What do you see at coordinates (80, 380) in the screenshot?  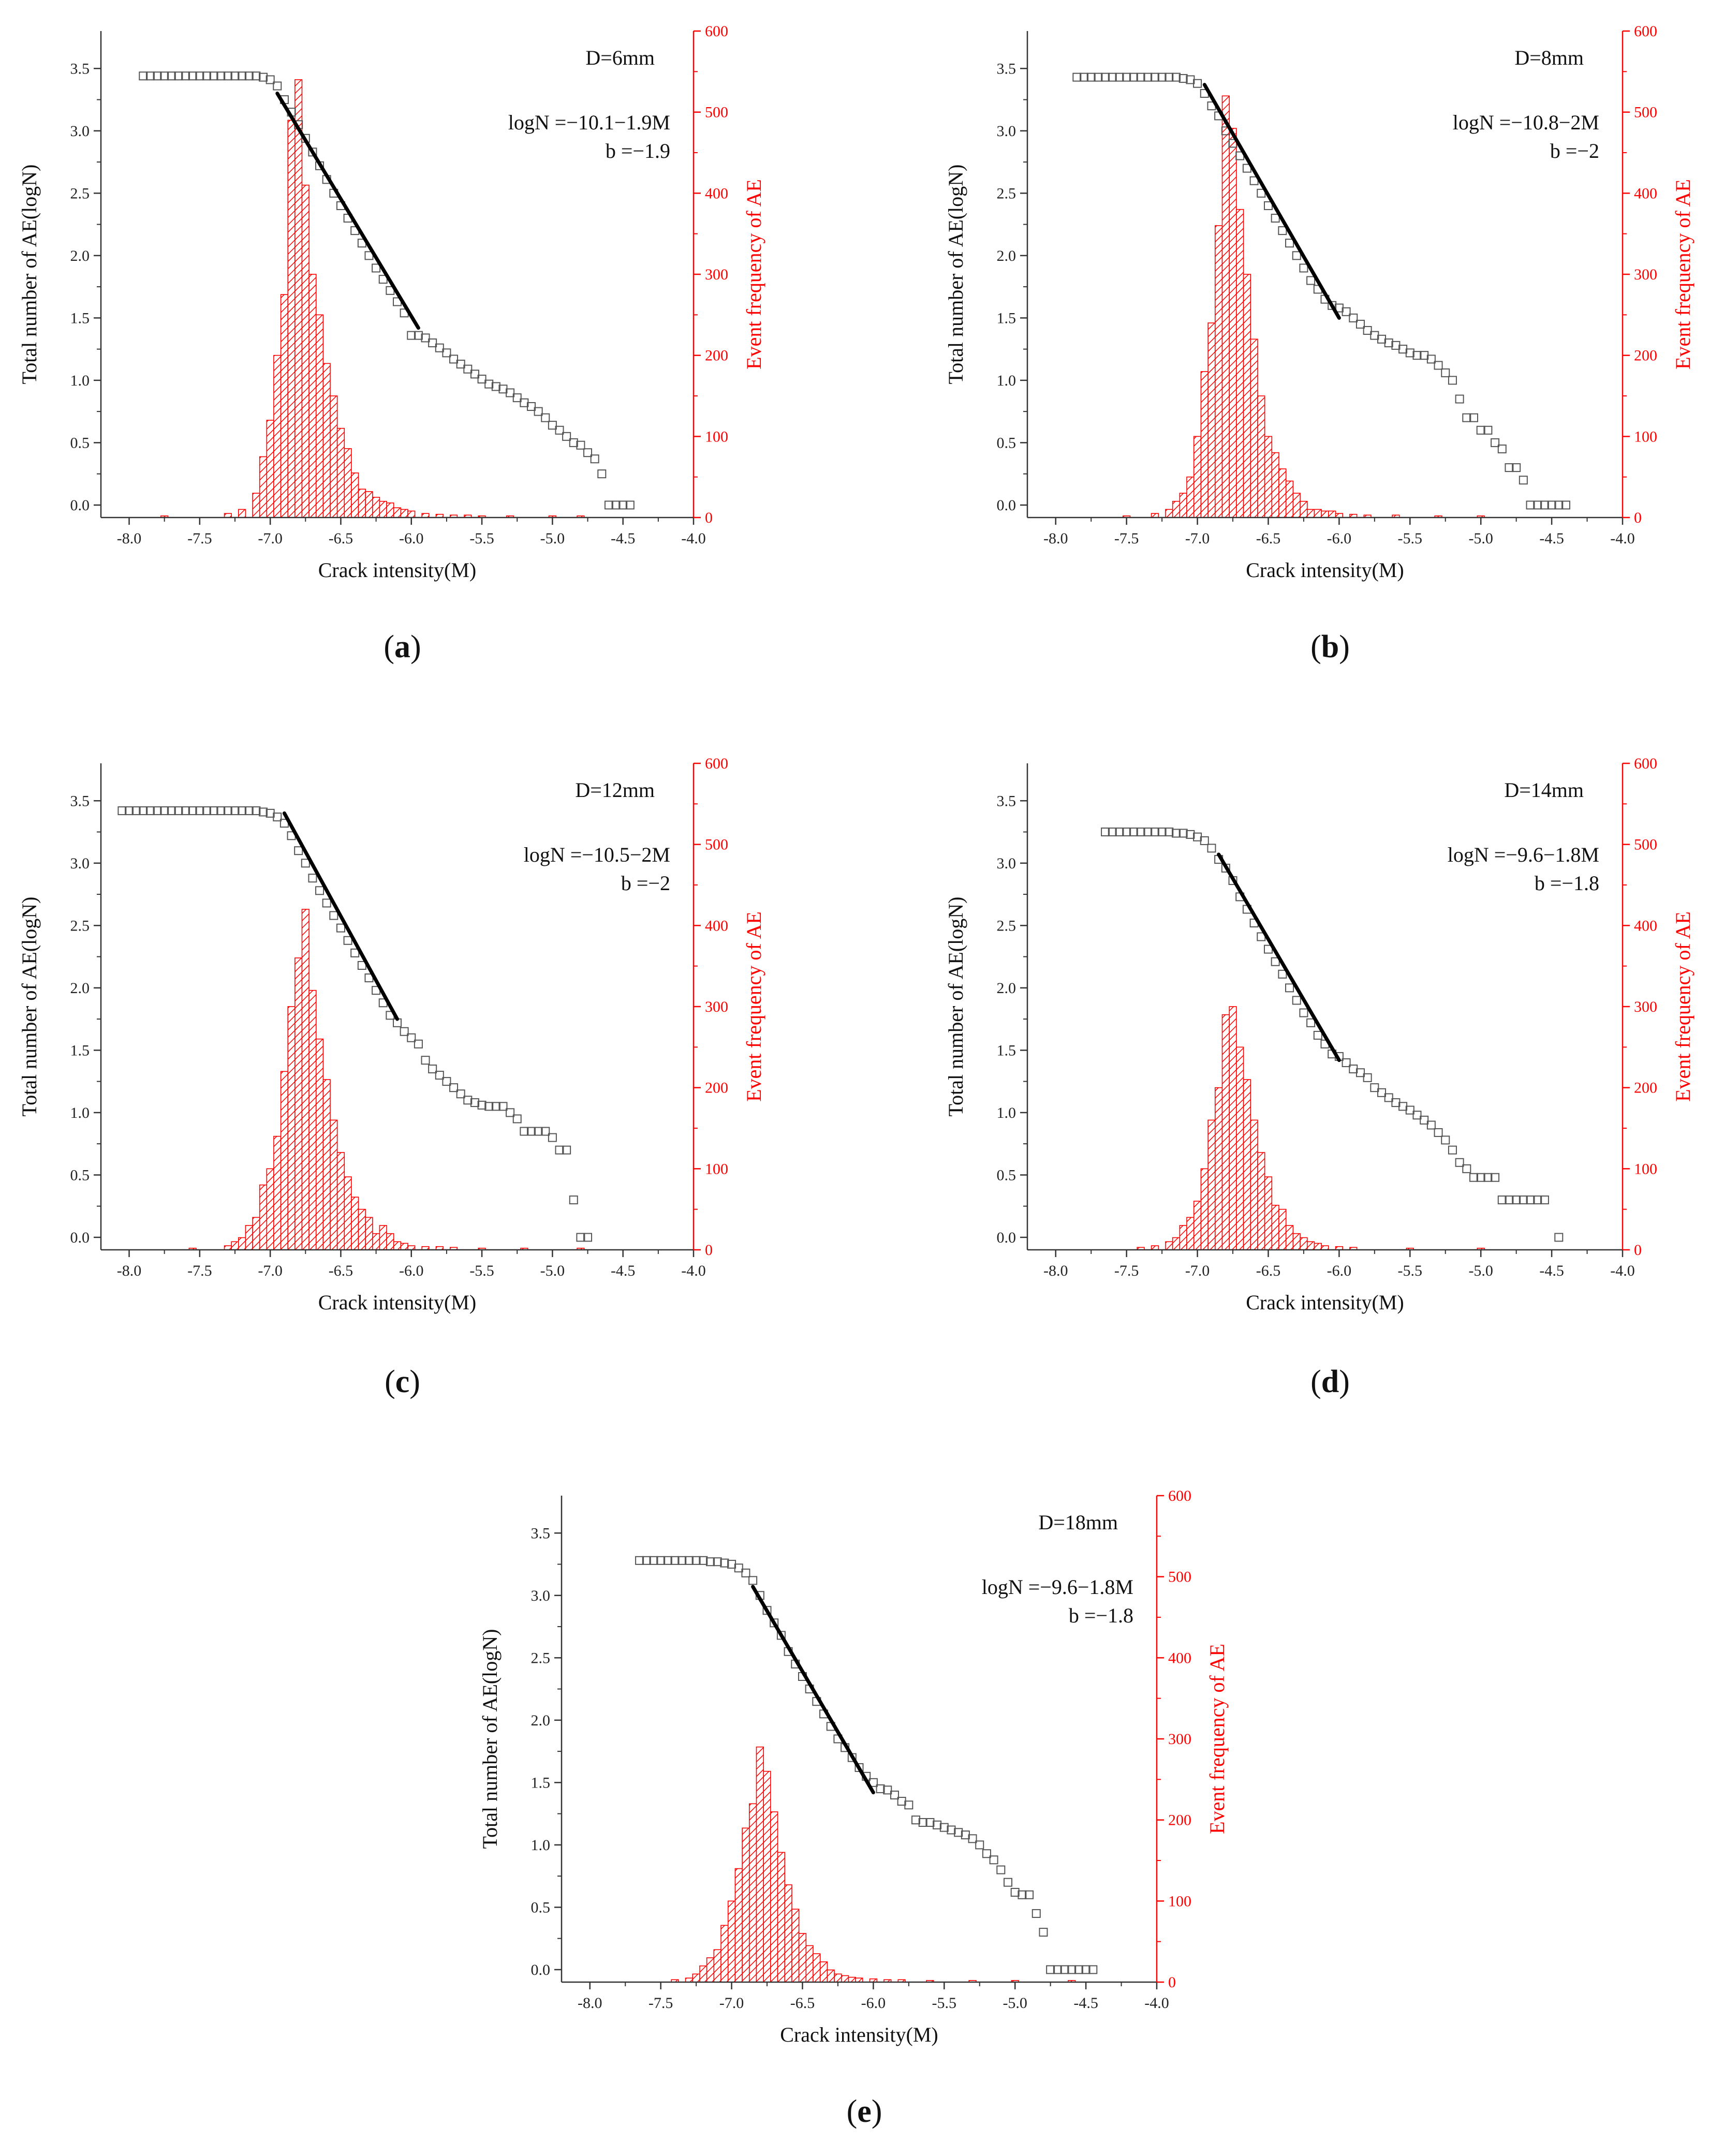 I see `y-left-tick-label: 1.0` at bounding box center [80, 380].